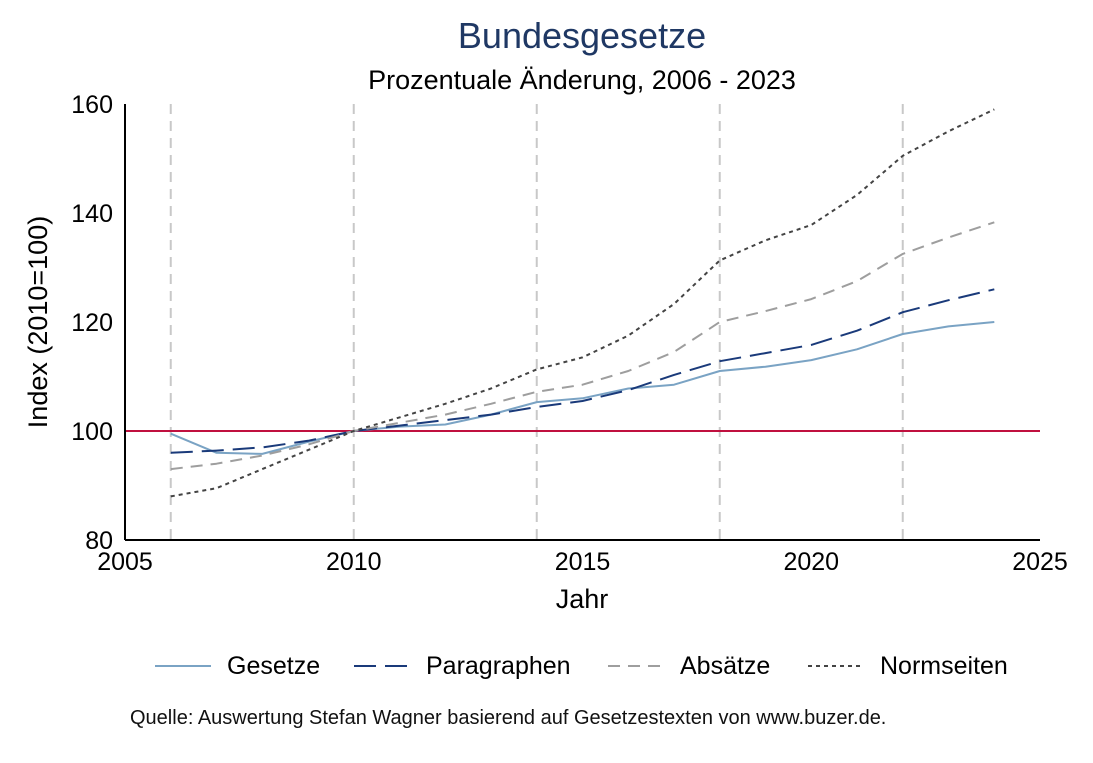  Describe the element at coordinates (811, 562) in the screenshot. I see `x-tick-label: 2020` at that location.